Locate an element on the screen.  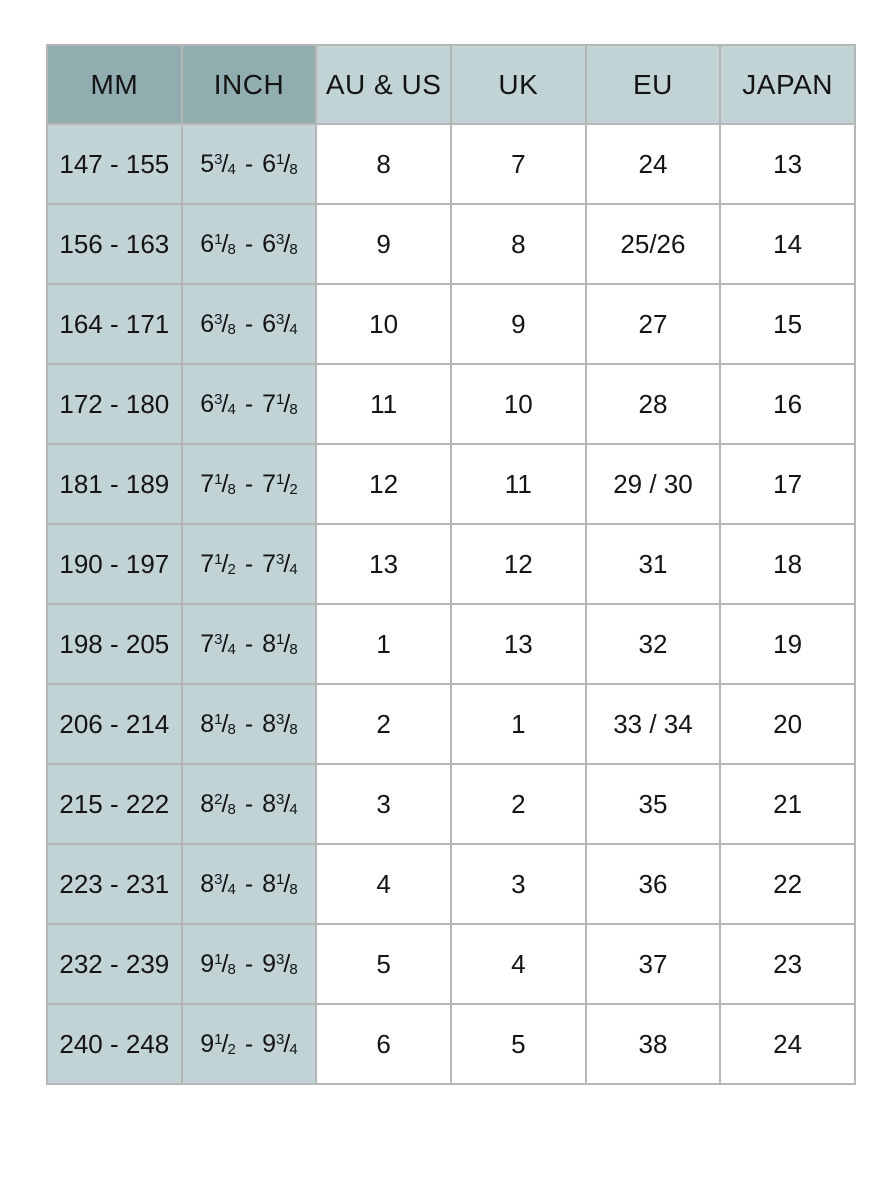
cell-au-us: 10 is located at coordinates (383, 324).